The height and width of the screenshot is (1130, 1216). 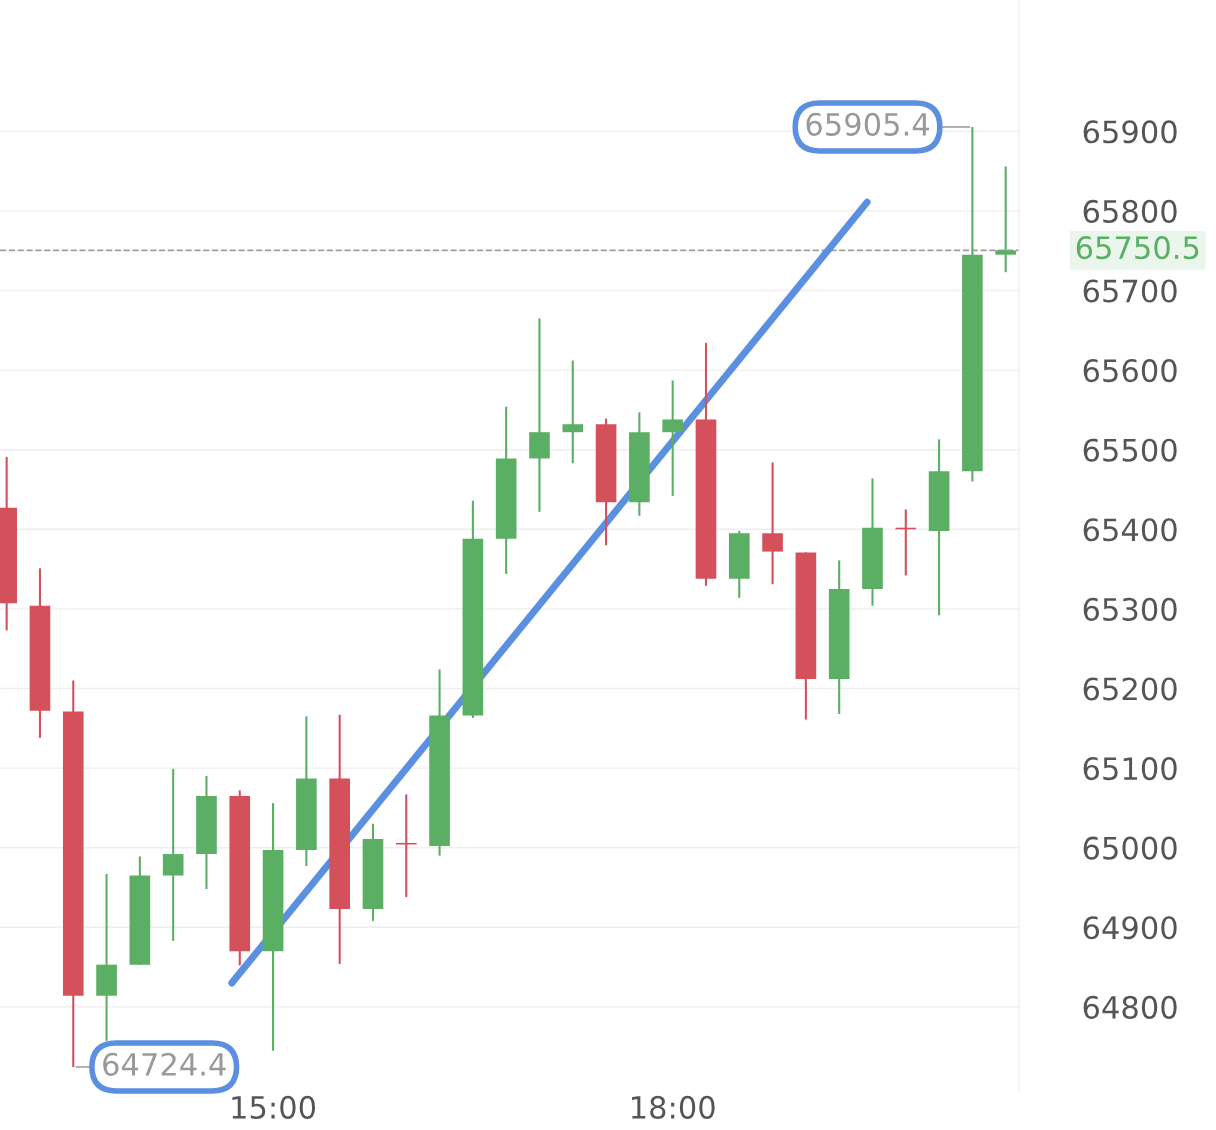 I want to click on y-tick-label: 65500, so click(x=1130, y=450).